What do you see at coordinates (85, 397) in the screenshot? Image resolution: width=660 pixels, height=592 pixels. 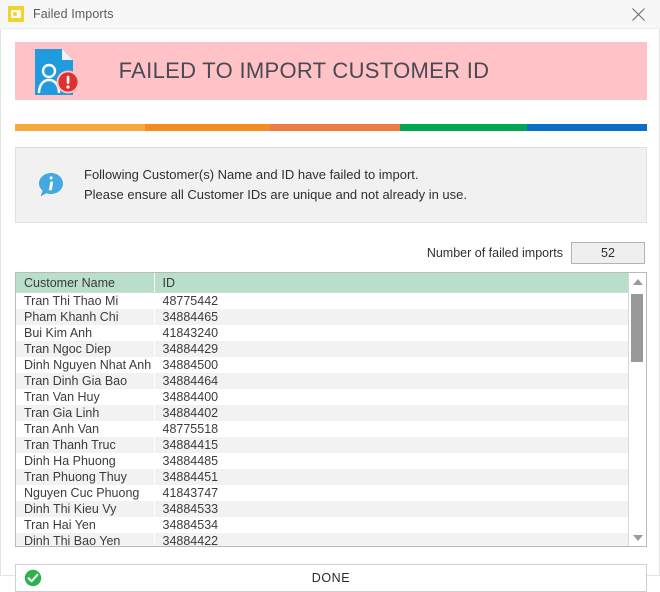 I see `cell-customer-name: Tran Van Huy` at bounding box center [85, 397].